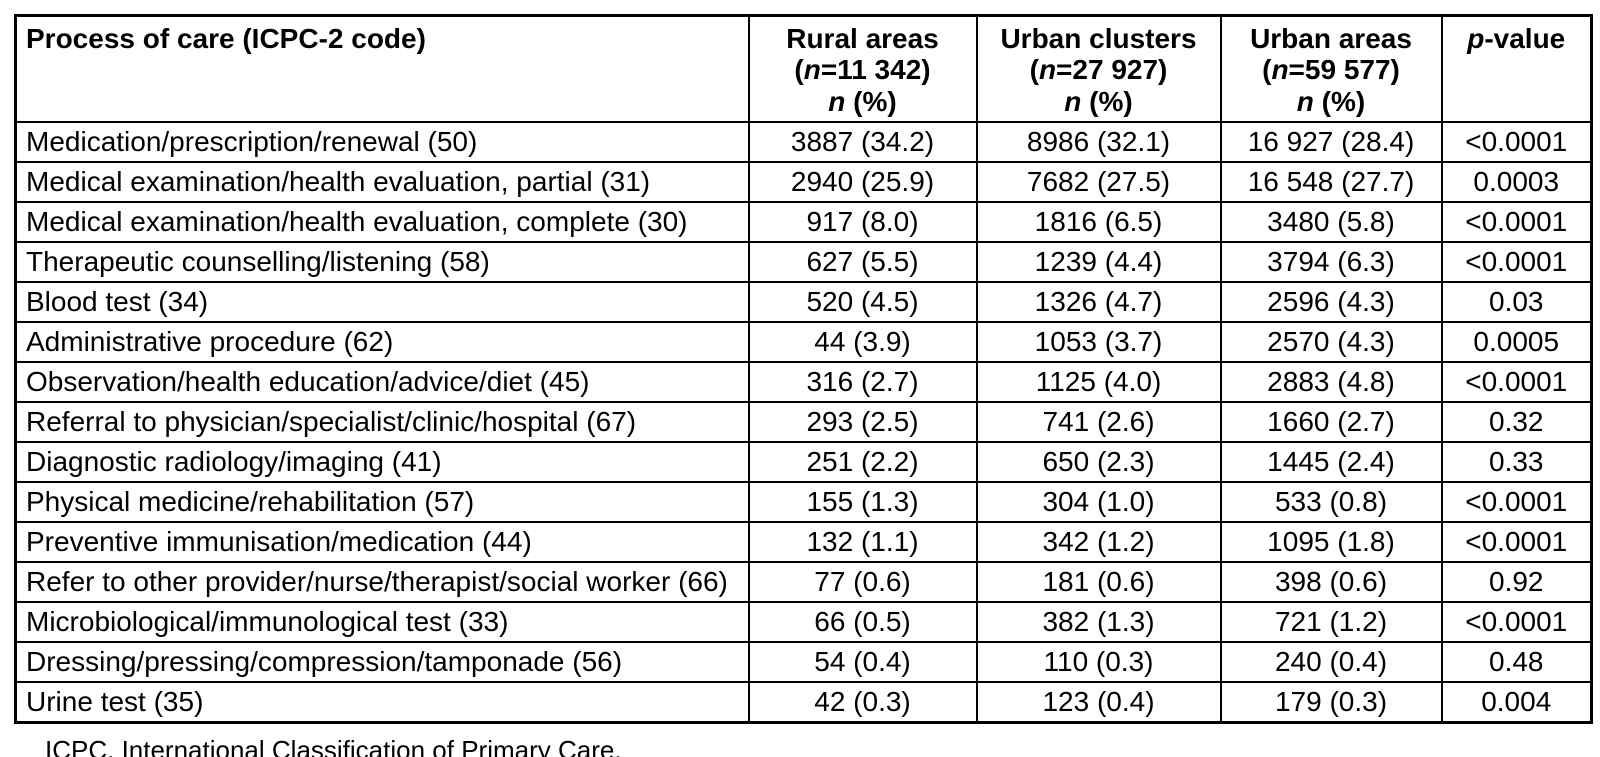 The height and width of the screenshot is (757, 1600). What do you see at coordinates (1331, 342) in the screenshot?
I see `urban-areas-value: 2570 (4.3)` at bounding box center [1331, 342].